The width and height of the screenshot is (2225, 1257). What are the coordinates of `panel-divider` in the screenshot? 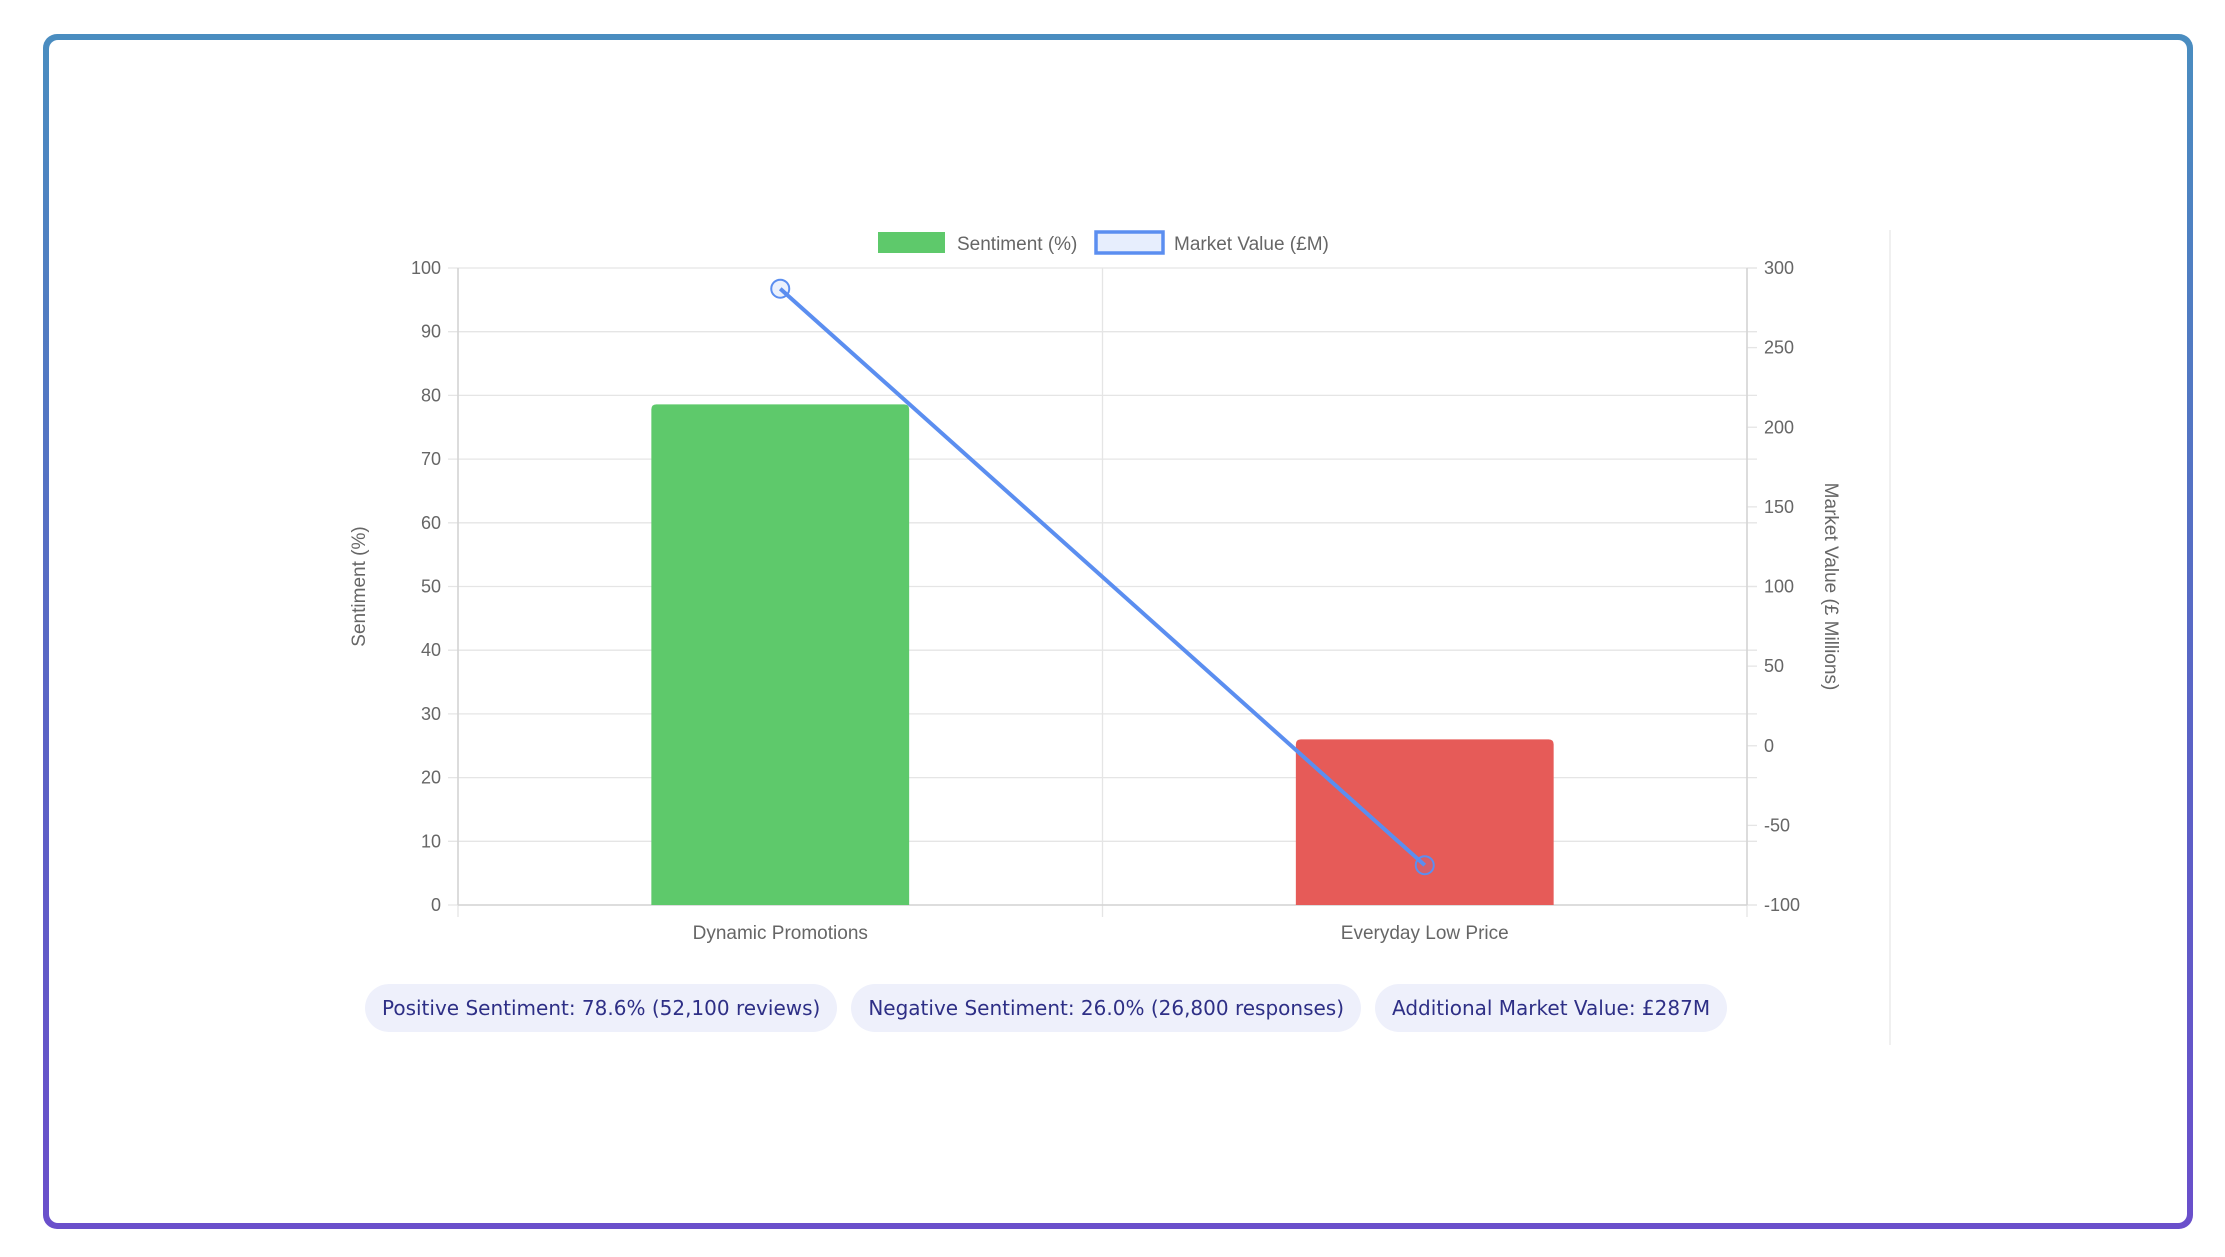 It's located at (1890, 637).